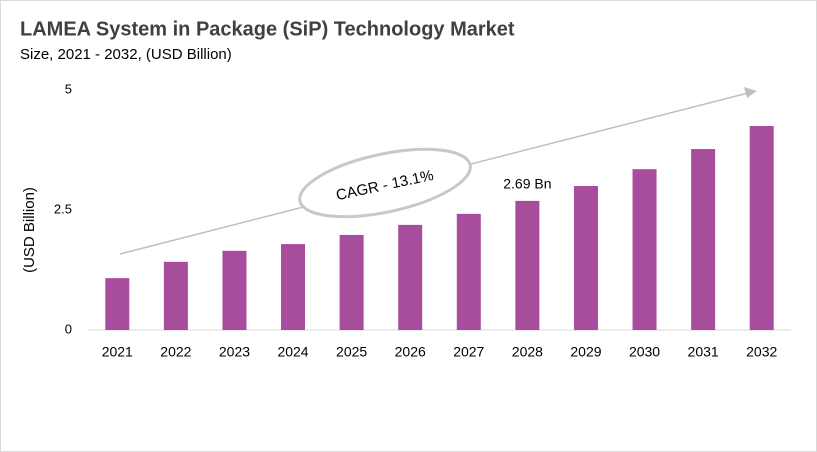 Image resolution: width=817 pixels, height=452 pixels. I want to click on y-tick-label: 5, so click(68, 88).